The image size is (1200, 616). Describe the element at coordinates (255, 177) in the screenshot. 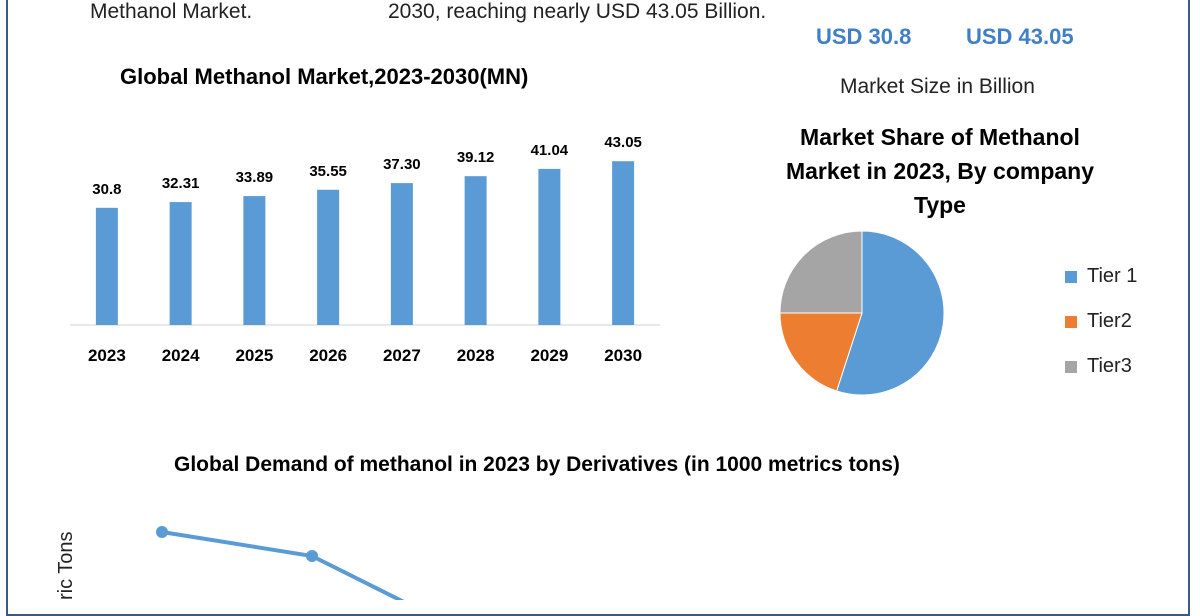

I see `bar-value-label-2025: 33.89` at that location.